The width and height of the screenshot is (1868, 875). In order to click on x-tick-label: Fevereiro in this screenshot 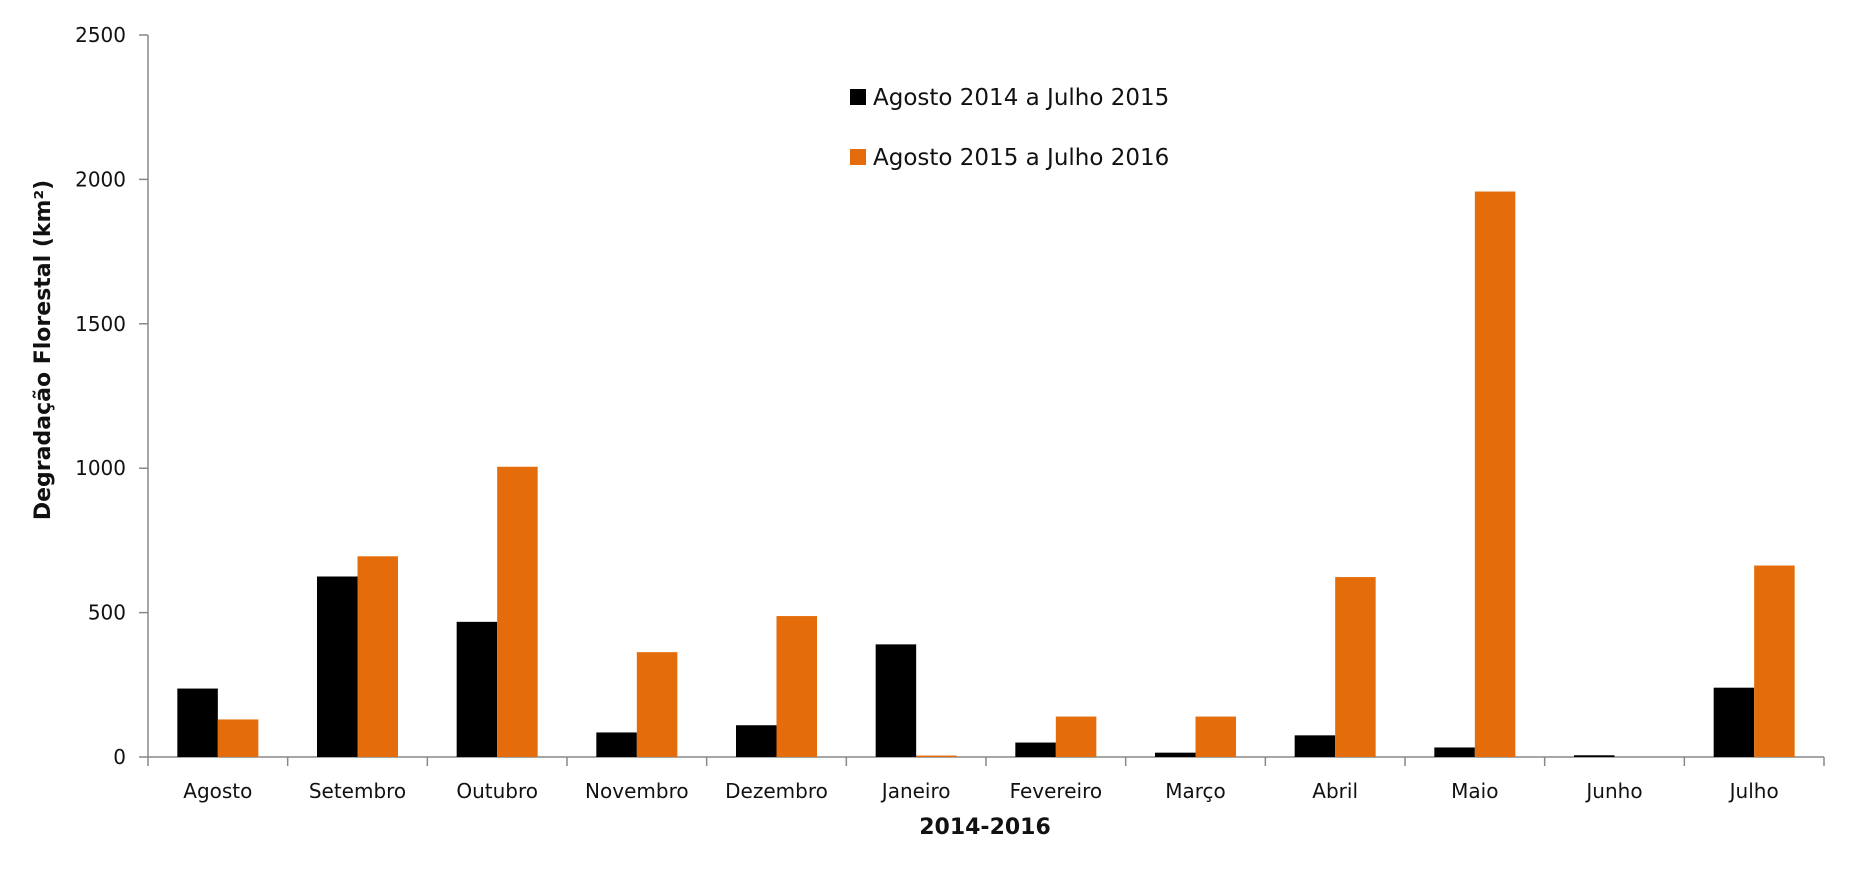, I will do `click(1056, 791)`.